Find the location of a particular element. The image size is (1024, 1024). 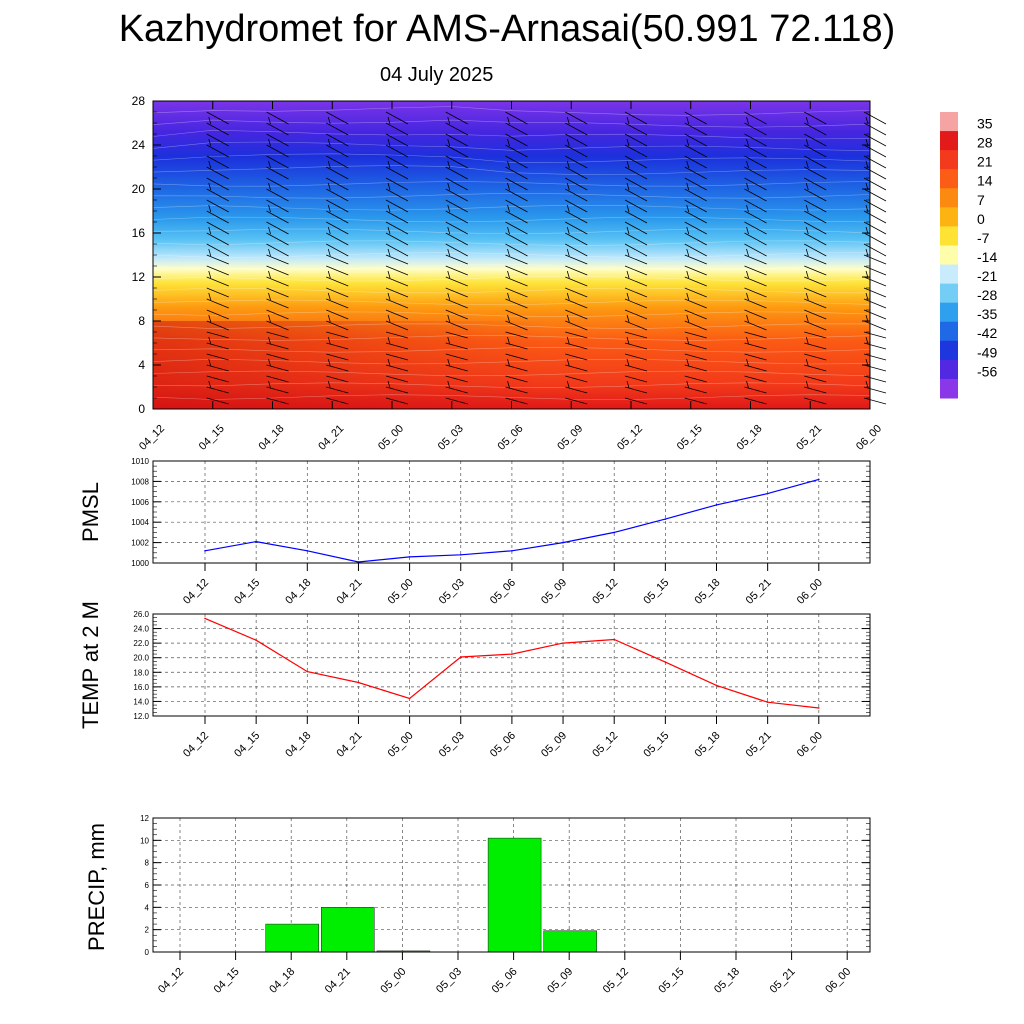

y-tick-label: 22.0 is located at coordinates (141, 643).